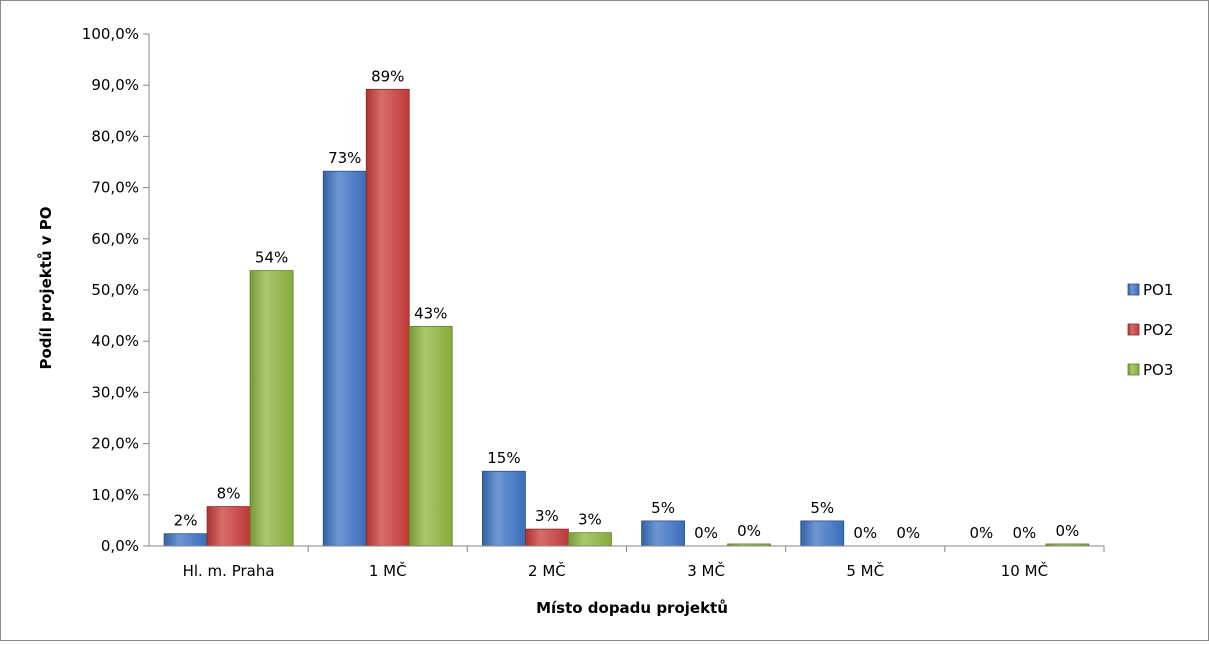 This screenshot has height=645, width=1209. I want to click on y-tick-label: 80,0%, so click(115, 136).